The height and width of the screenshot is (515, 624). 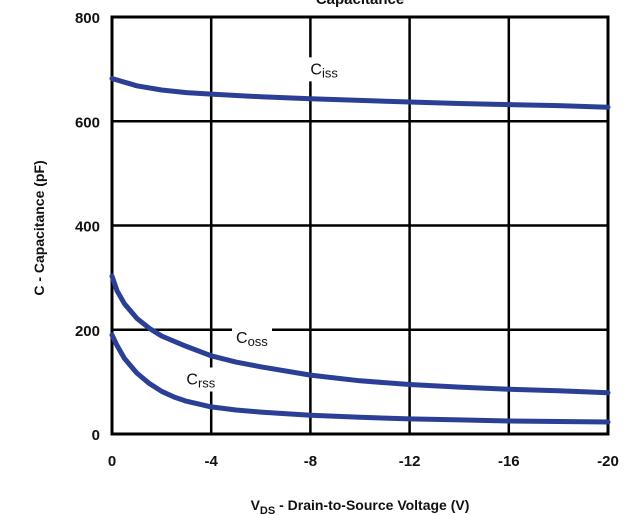 I want to click on x-axis-title: VDS - Drain-to-Source Voltage (V), so click(x=360, y=506).